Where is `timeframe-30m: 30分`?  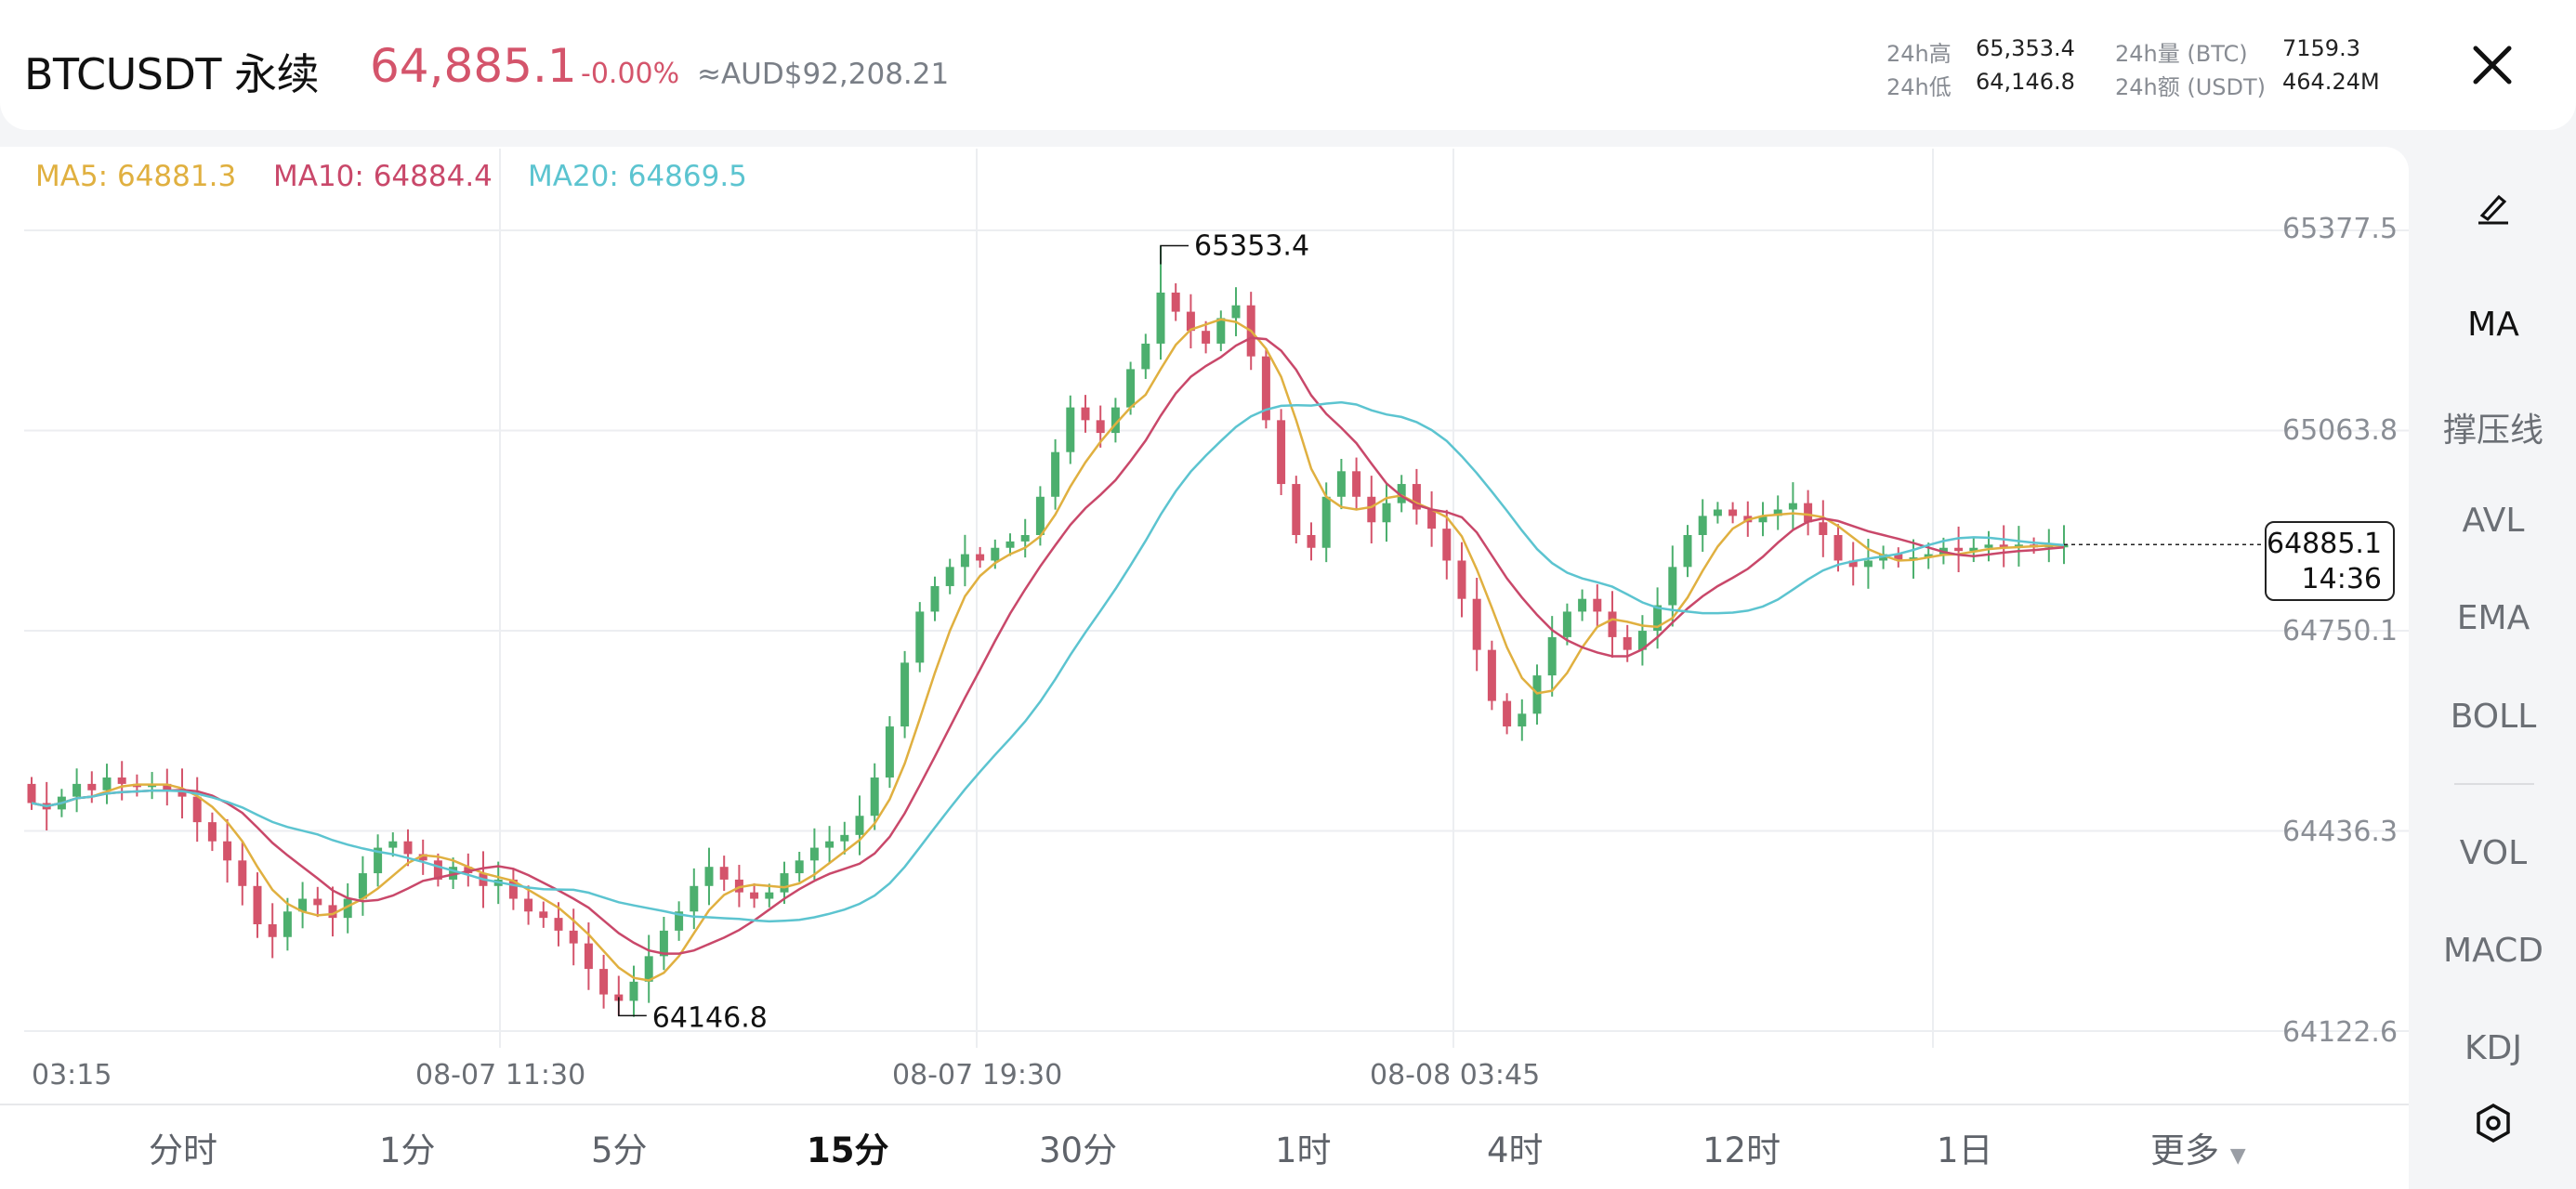
timeframe-30m: 30分 is located at coordinates (1078, 1150).